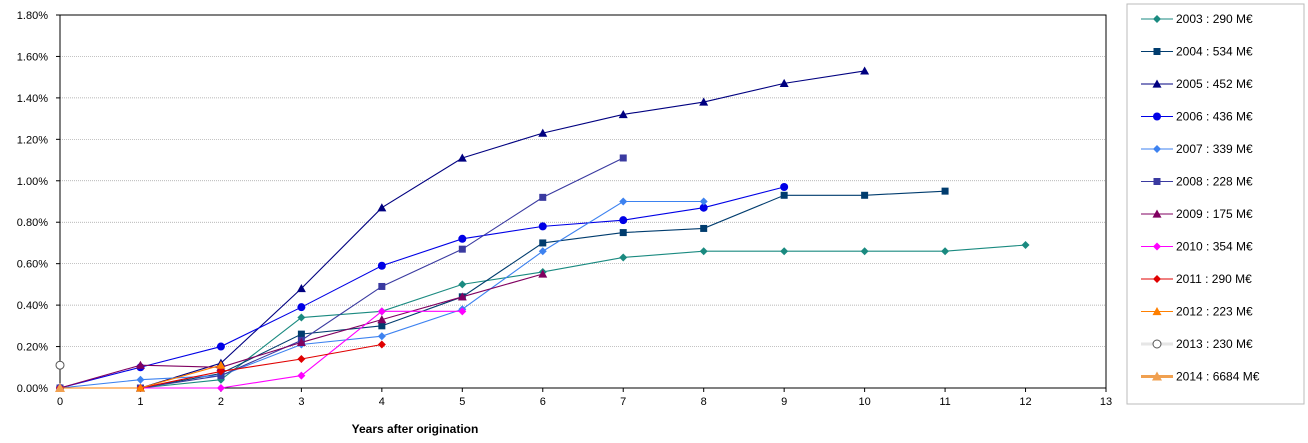 Image resolution: width=1308 pixels, height=443 pixels. I want to click on x-tick-label: 6, so click(543, 402).